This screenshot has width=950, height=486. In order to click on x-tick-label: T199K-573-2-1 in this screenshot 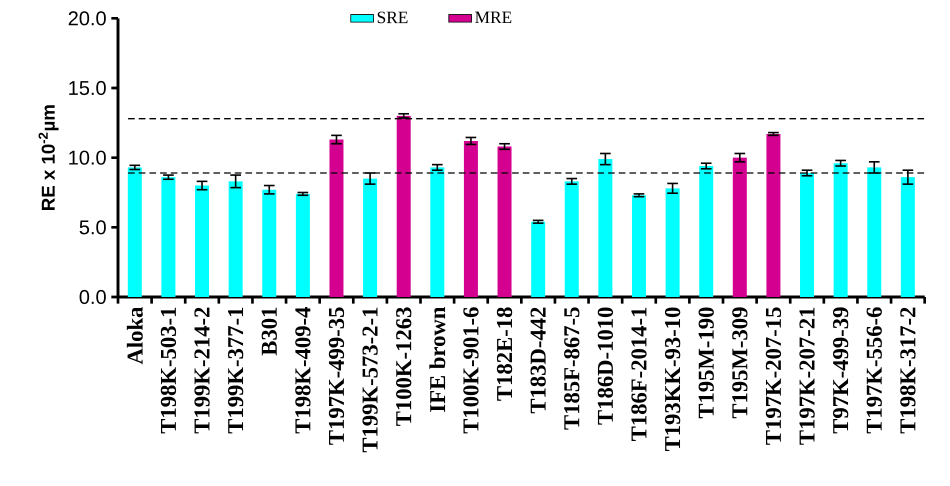, I will do `click(370, 380)`.